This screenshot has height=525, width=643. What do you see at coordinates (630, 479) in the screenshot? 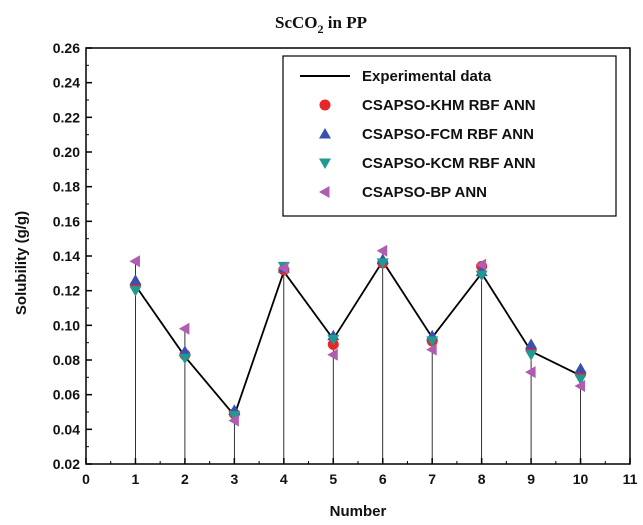
I see `x-tick-label: 11` at bounding box center [630, 479].